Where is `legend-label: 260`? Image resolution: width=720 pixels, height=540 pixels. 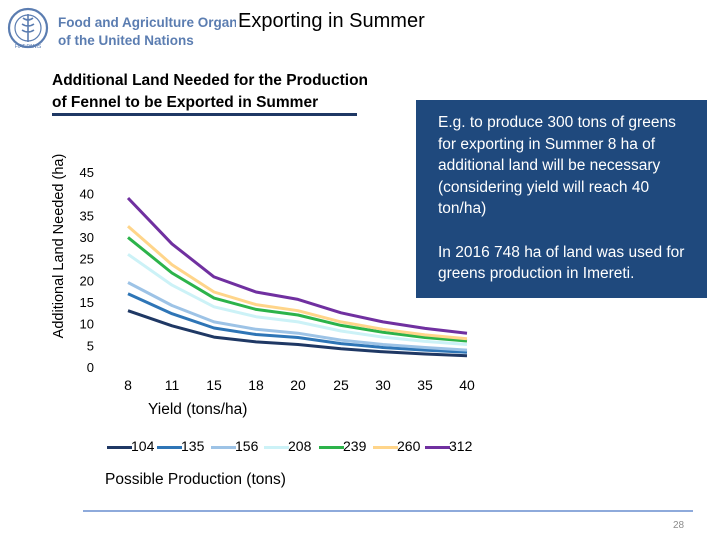 legend-label: 260 is located at coordinates (409, 446).